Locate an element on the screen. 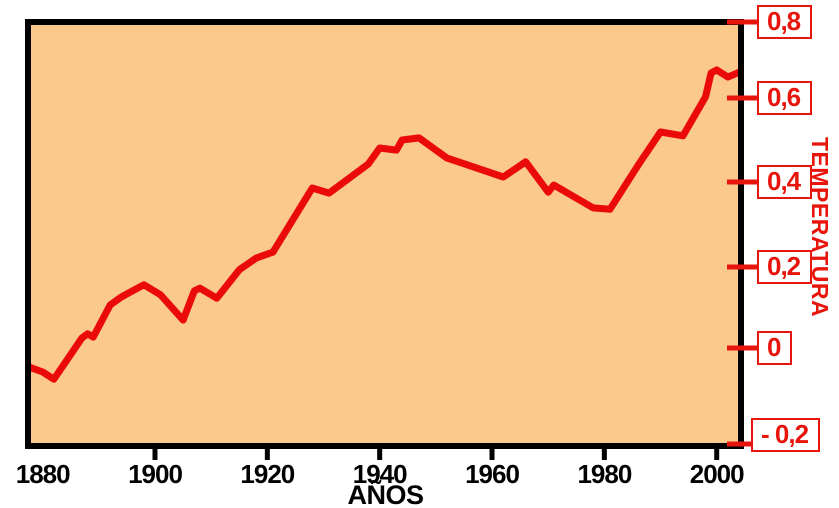 Image resolution: width=839 pixels, height=508 pixels. y-tick-label-0: 0 is located at coordinates (775, 348).